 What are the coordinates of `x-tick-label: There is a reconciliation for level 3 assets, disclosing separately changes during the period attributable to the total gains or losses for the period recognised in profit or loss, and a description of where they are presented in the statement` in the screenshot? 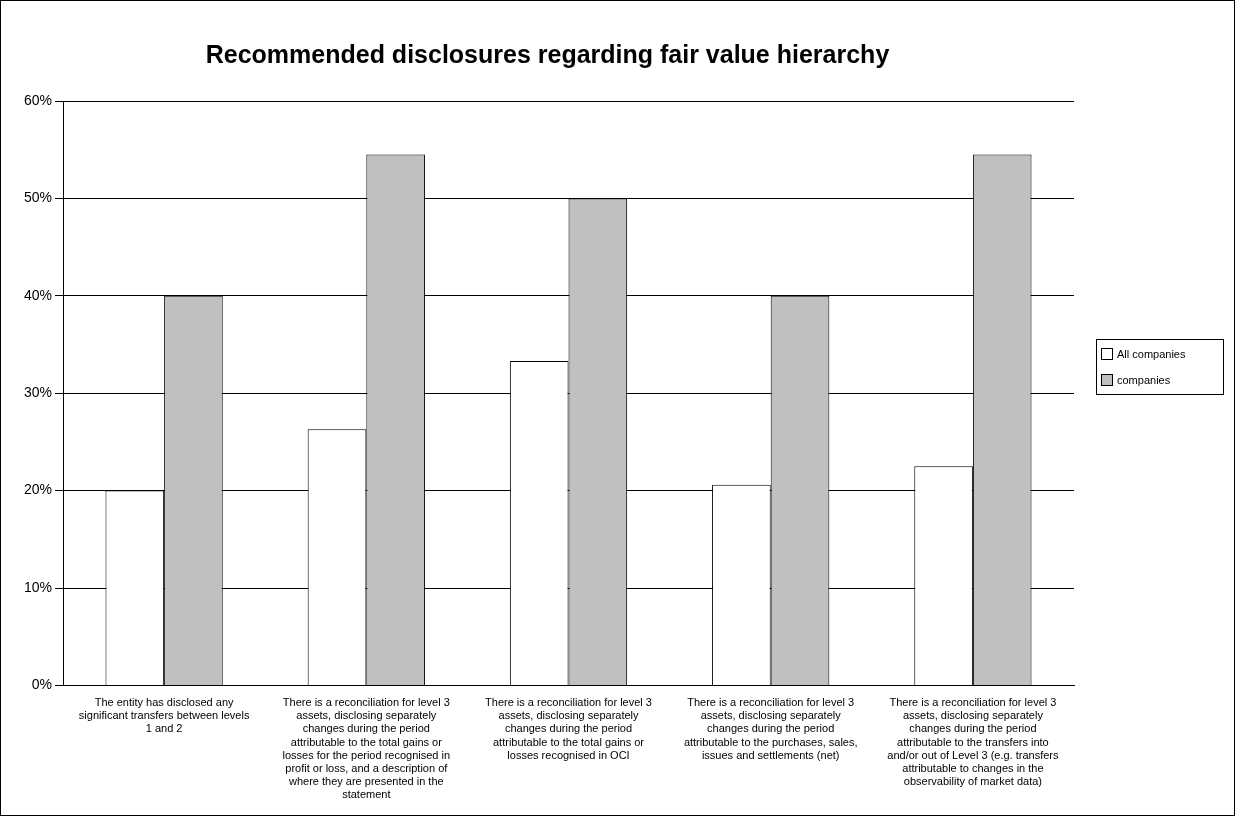 It's located at (366, 748).